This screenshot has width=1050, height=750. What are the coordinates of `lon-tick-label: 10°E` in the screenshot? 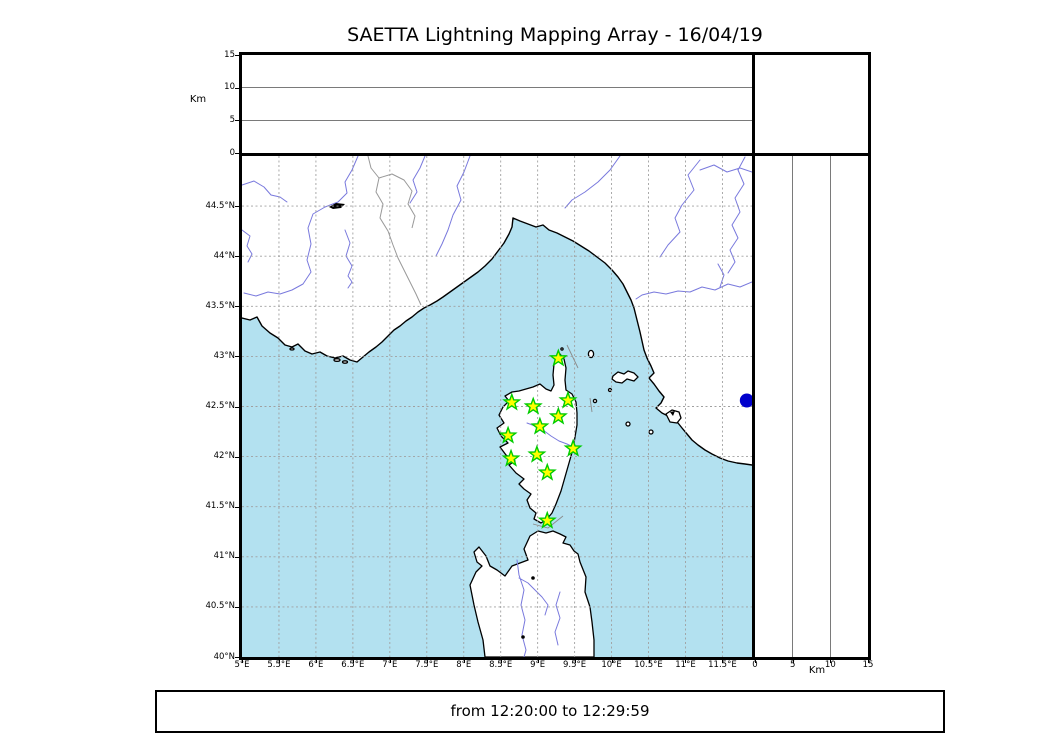 It's located at (611, 665).